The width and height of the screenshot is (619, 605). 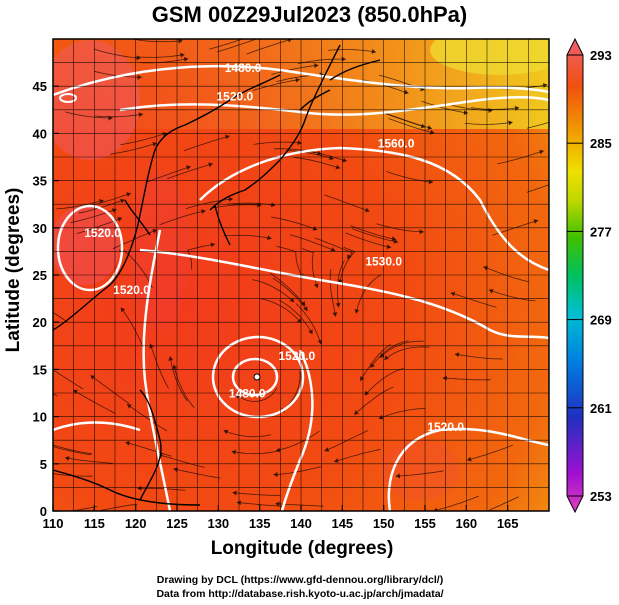 What do you see at coordinates (466, 523) in the screenshot?
I see `x-tick-label: 160` at bounding box center [466, 523].